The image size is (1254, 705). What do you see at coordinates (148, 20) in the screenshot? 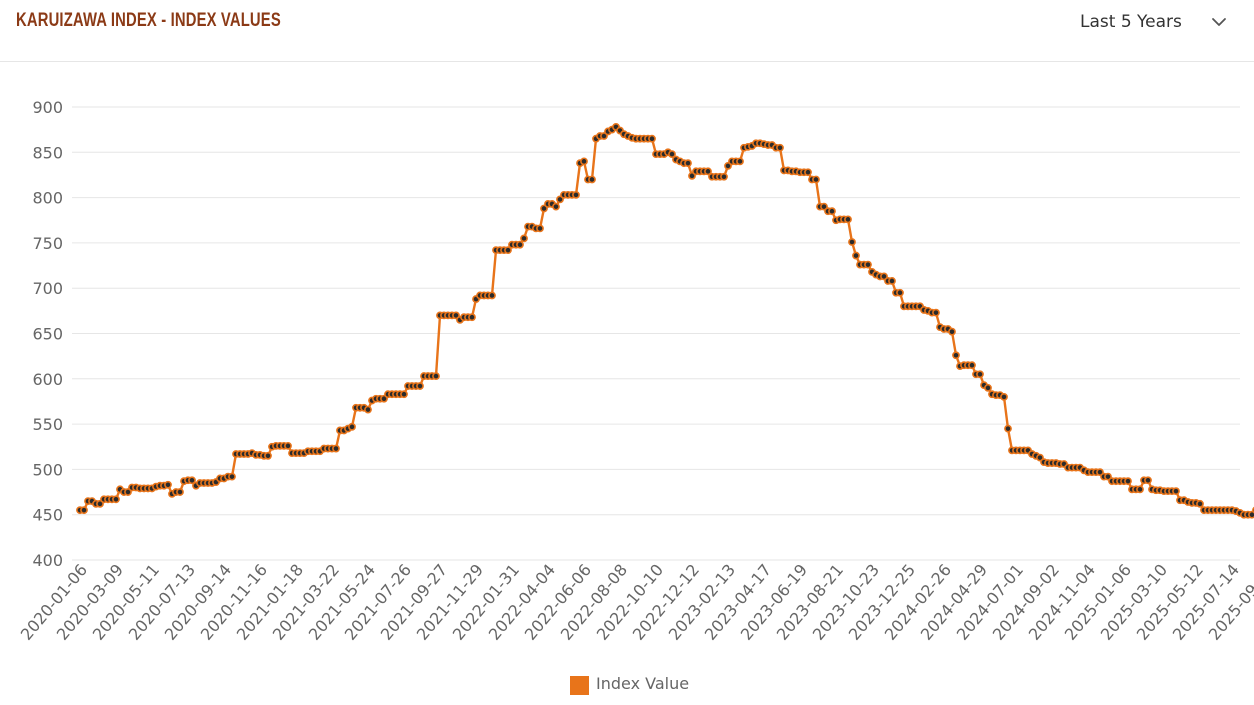
I see `chart-title: KARUIZAWA INDEX - INDEX VALUES` at bounding box center [148, 20].